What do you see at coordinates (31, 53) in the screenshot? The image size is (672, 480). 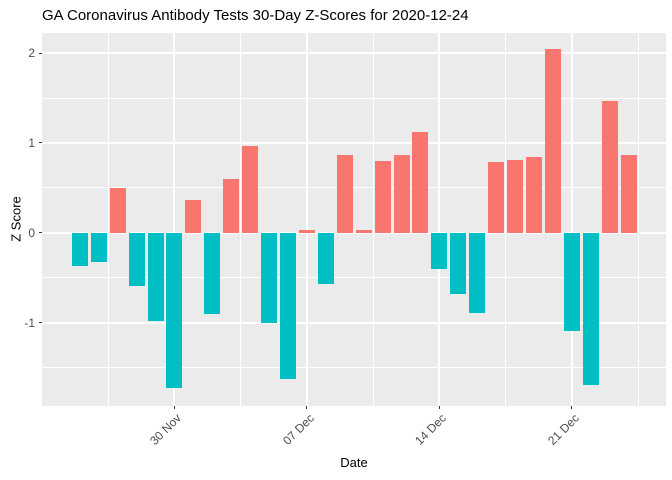 I see `y-tick-label: 2` at bounding box center [31, 53].